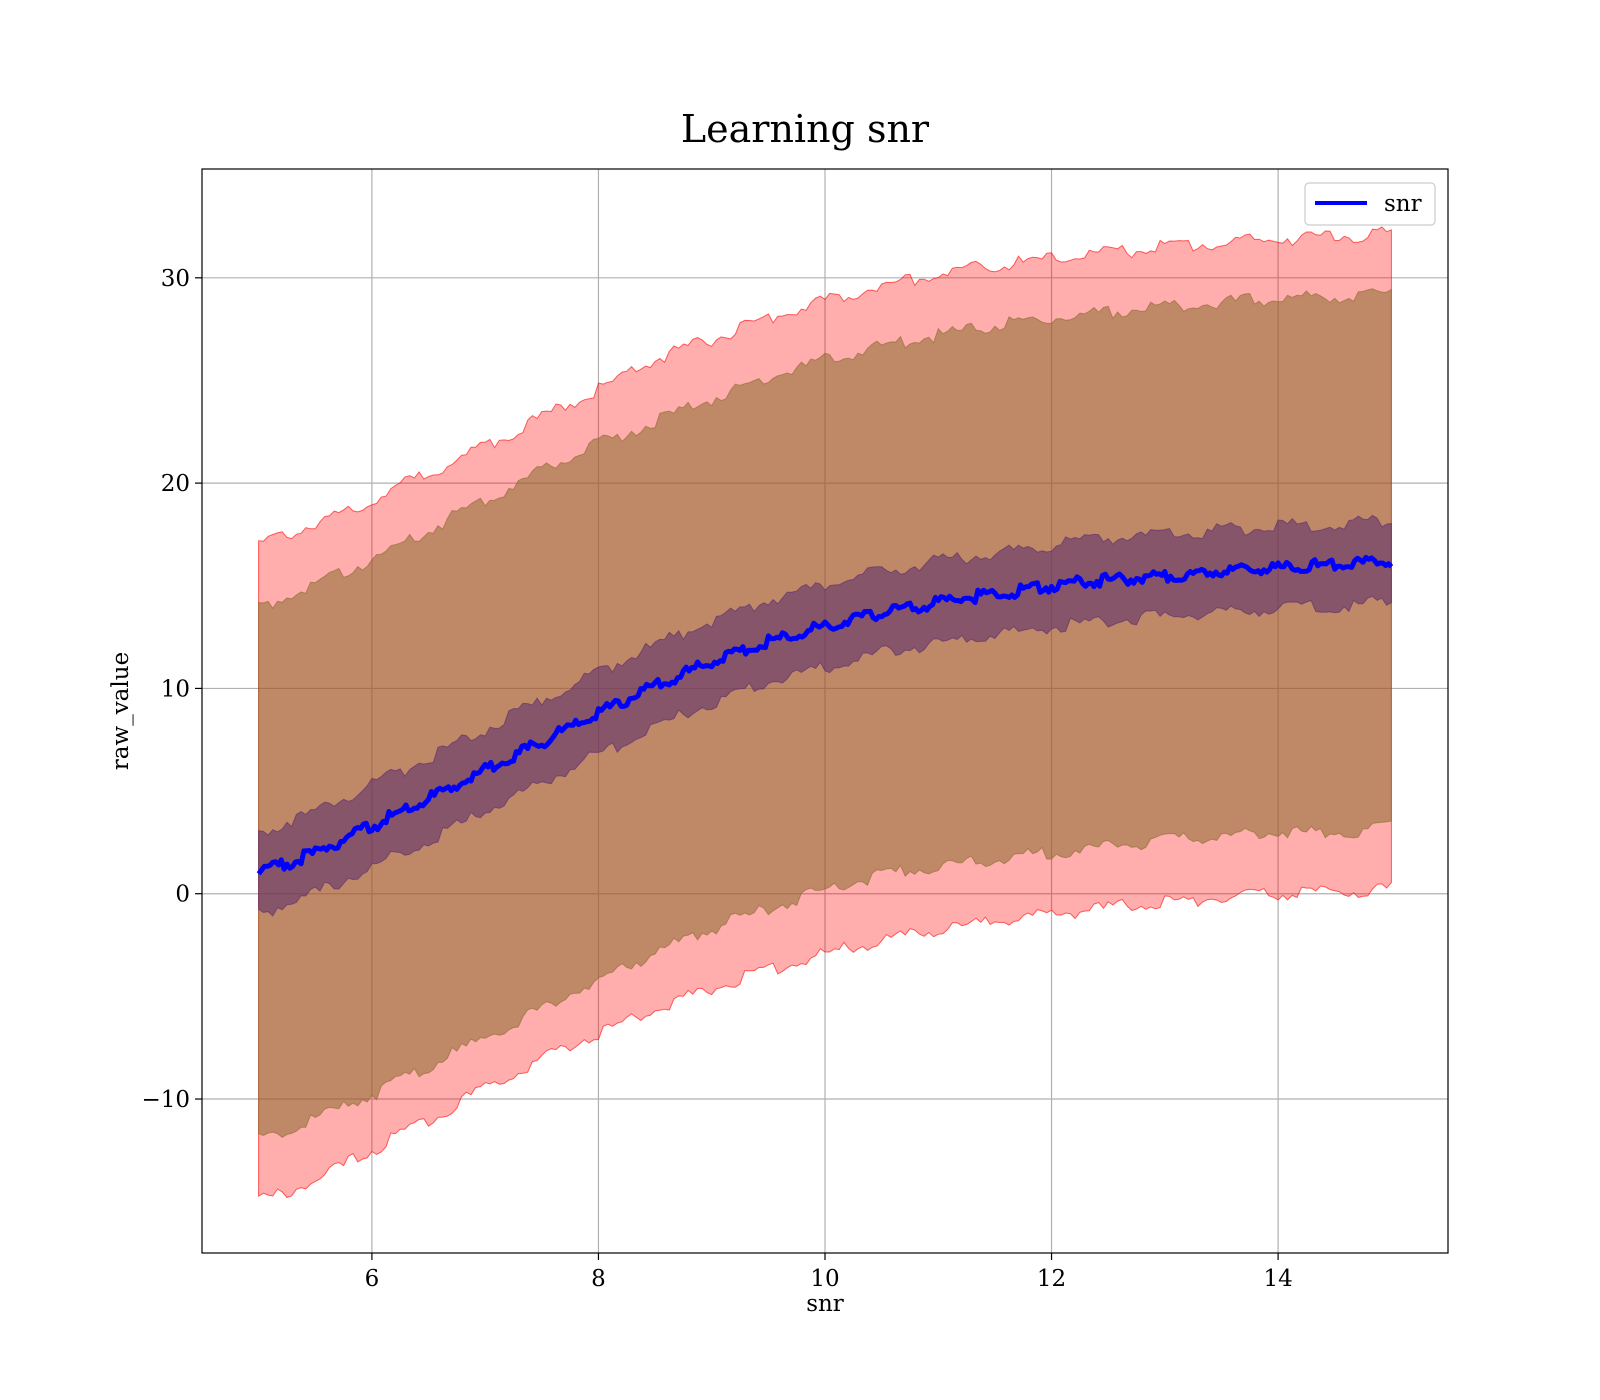 Image resolution: width=1600 pixels, height=1400 pixels. Describe the element at coordinates (1403, 204) in the screenshot. I see `legend-label-snr: snr` at that location.